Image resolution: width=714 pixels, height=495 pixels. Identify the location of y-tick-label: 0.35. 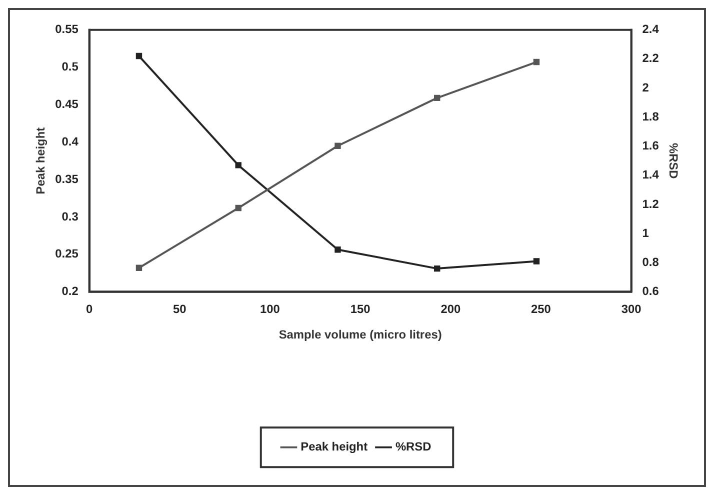
(67, 179).